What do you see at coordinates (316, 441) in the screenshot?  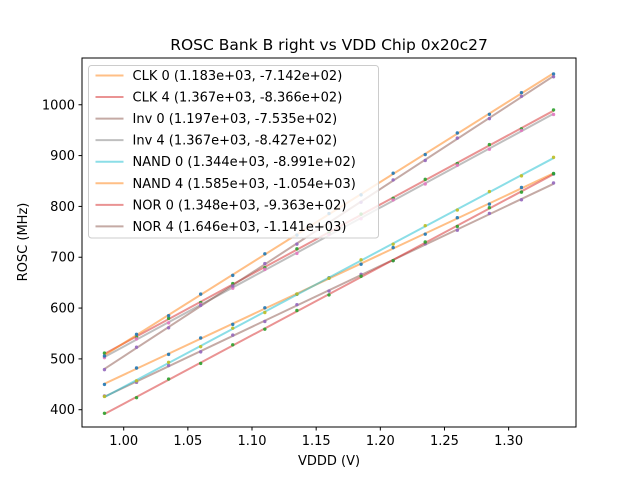 I see `x-tick-label: 1.15` at bounding box center [316, 441].